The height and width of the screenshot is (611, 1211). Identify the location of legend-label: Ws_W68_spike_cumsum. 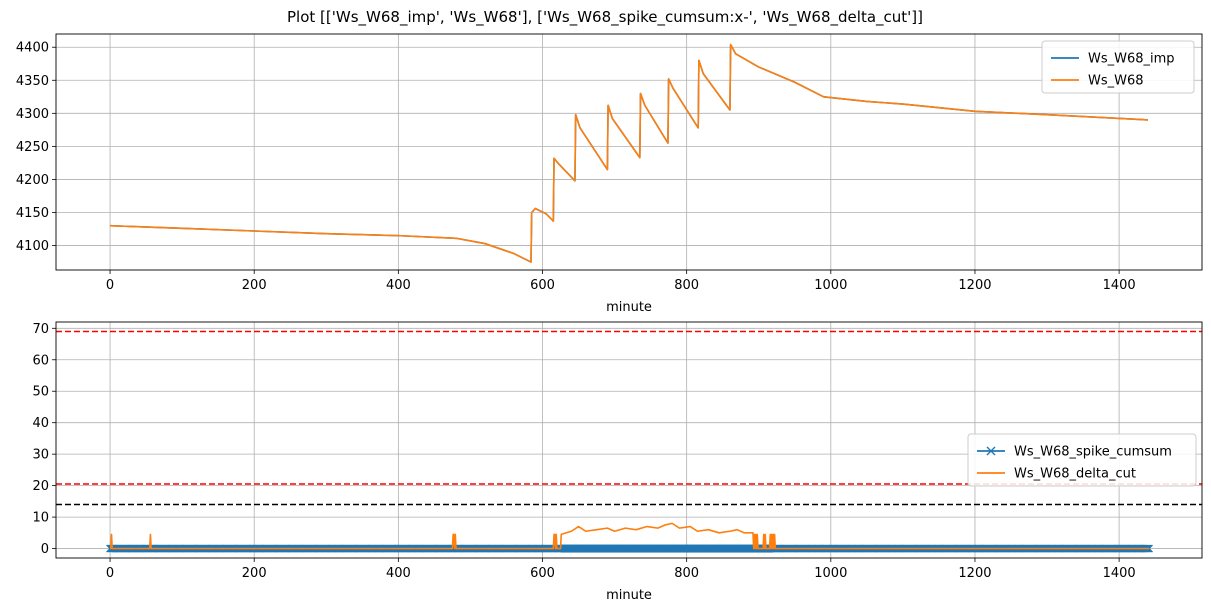
(1093, 452).